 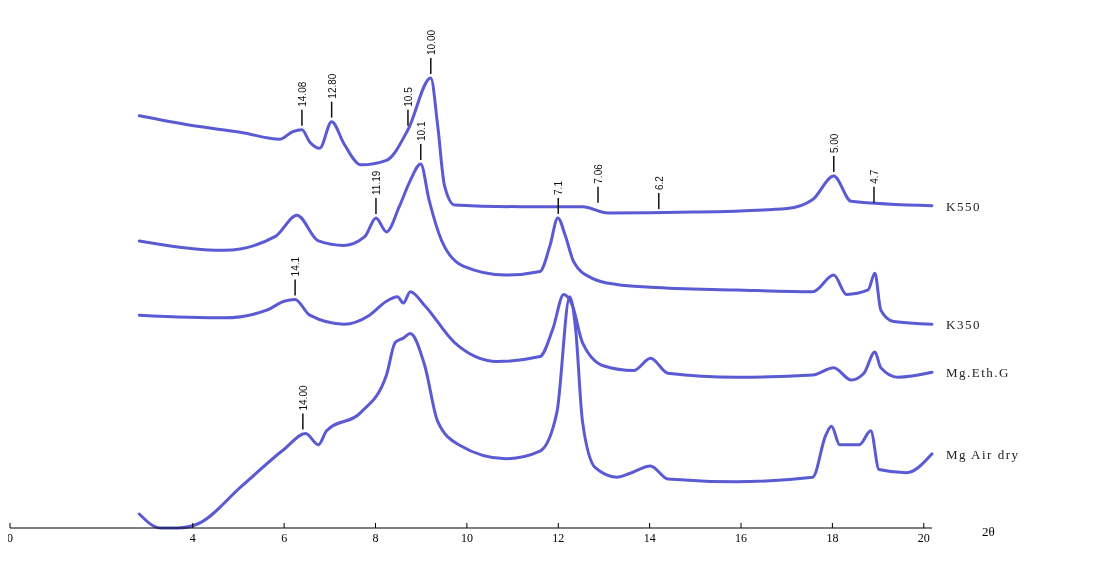 What do you see at coordinates (408, 96) in the screenshot?
I see `annotation: 10.5` at bounding box center [408, 96].